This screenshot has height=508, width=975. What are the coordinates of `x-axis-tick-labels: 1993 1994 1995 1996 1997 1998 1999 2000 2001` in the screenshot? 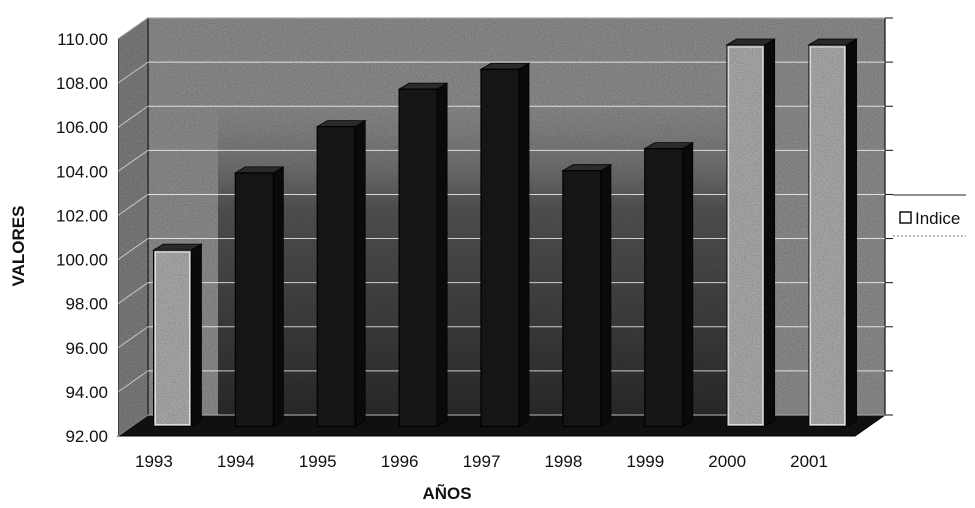 It's located at (481, 461).